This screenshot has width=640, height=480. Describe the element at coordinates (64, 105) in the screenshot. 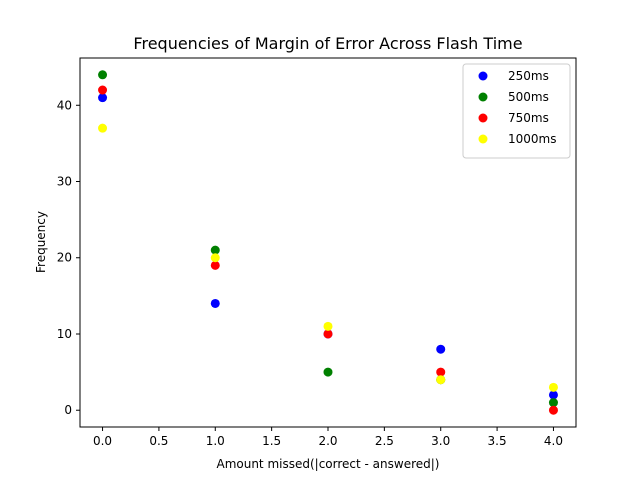

I see `y-tick-label: 40` at that location.